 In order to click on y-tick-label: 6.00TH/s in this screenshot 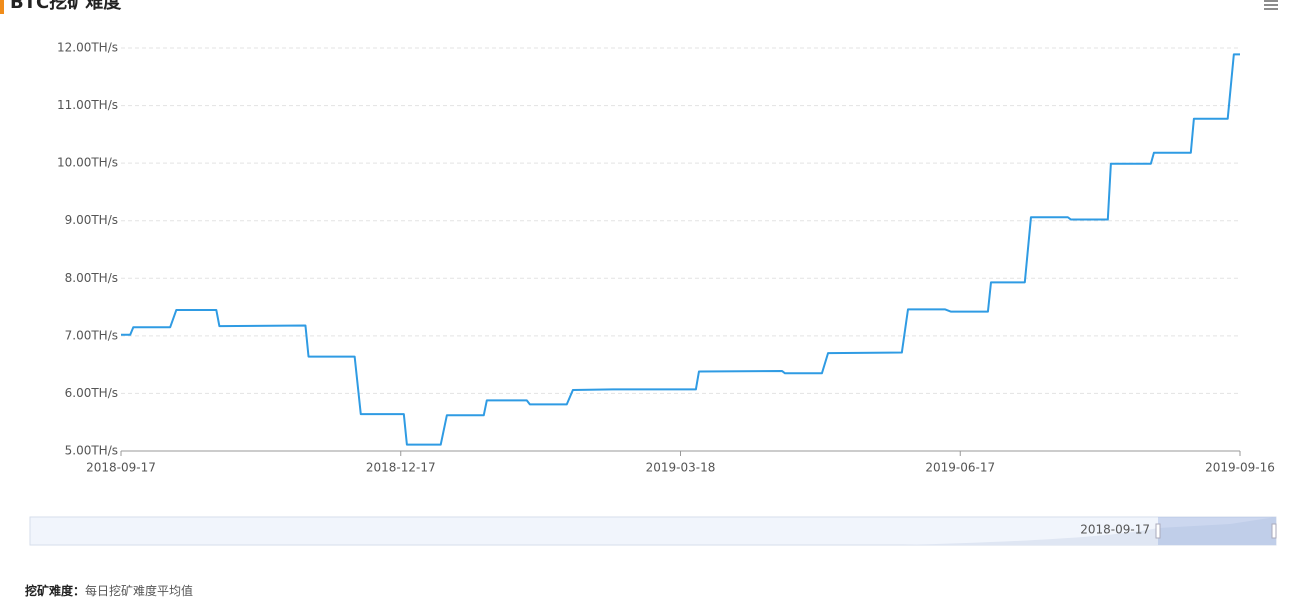, I will do `click(91, 393)`.